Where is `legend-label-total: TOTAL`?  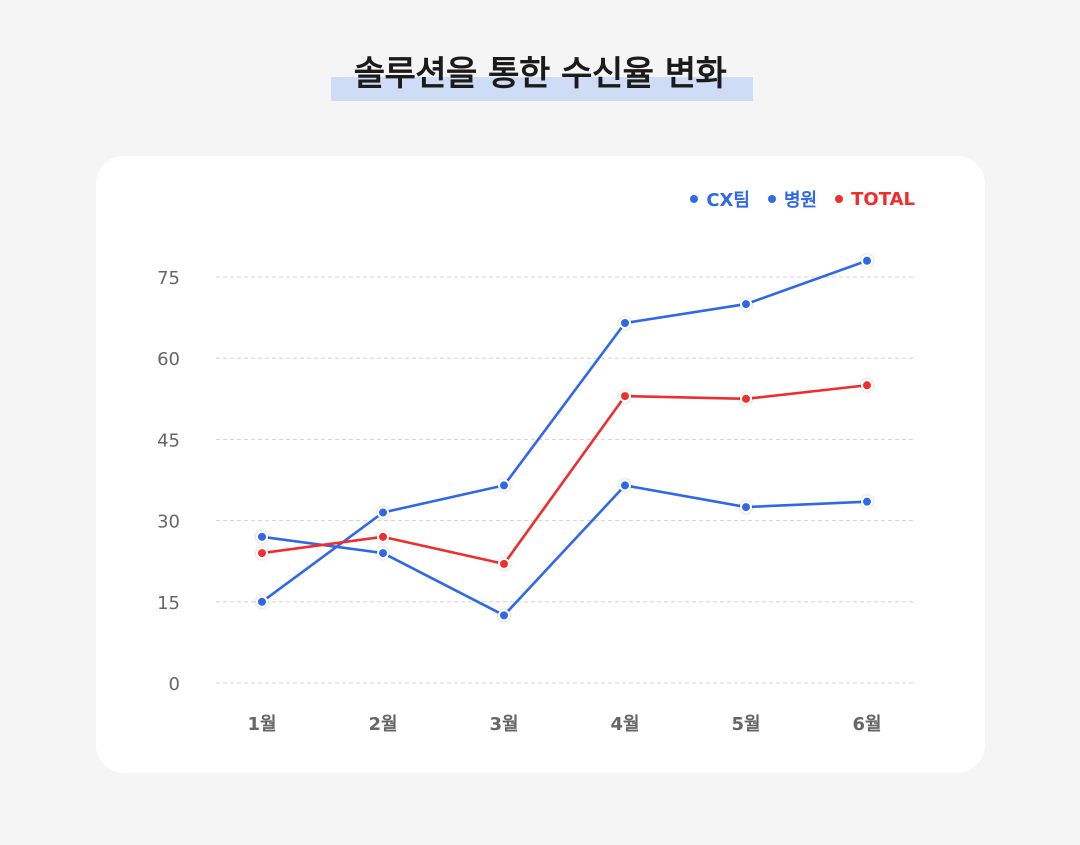
legend-label-total: TOTAL is located at coordinates (883, 199).